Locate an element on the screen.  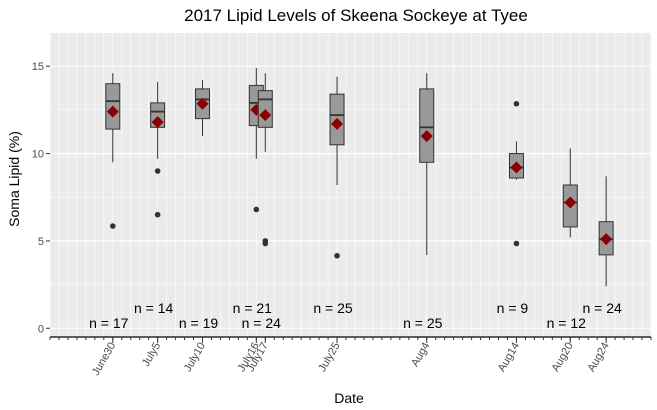
y-axis-title: Soma Lipid (%) is located at coordinates (14, 179).